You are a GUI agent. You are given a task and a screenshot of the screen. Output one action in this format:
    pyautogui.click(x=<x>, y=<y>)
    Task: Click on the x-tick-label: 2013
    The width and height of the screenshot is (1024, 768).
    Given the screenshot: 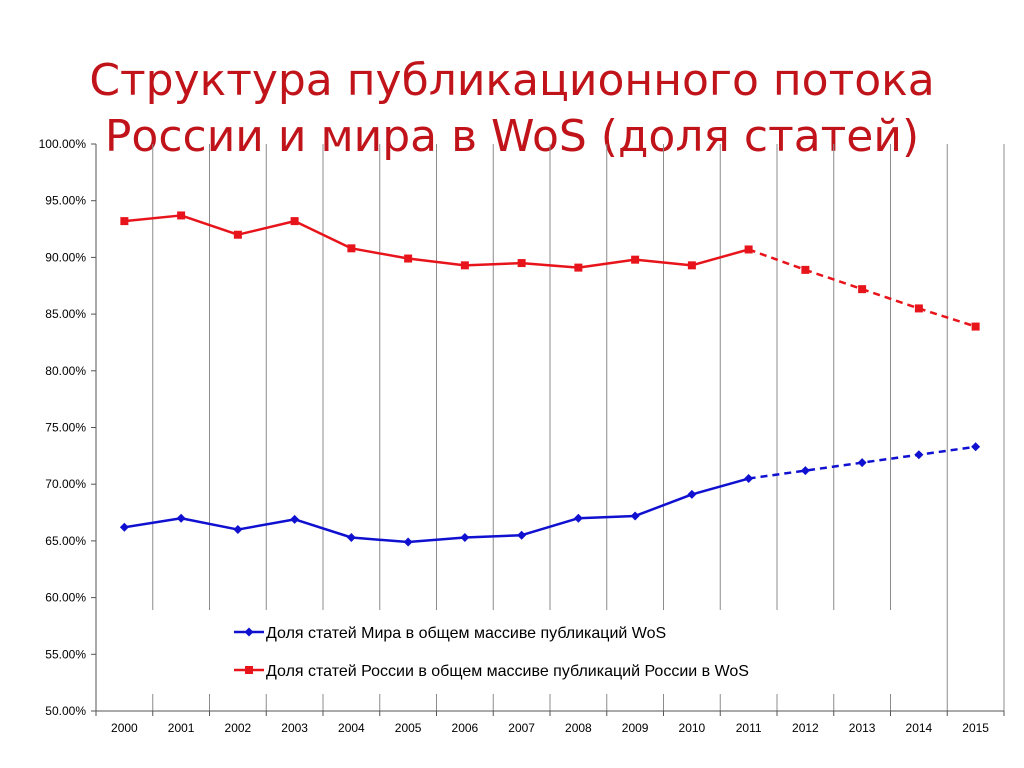 What is the action you would take?
    pyautogui.click(x=862, y=728)
    